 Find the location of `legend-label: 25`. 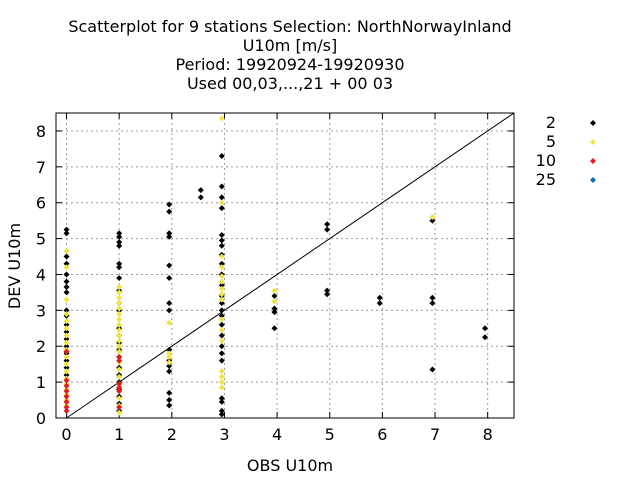

legend-label: 25 is located at coordinates (546, 179).